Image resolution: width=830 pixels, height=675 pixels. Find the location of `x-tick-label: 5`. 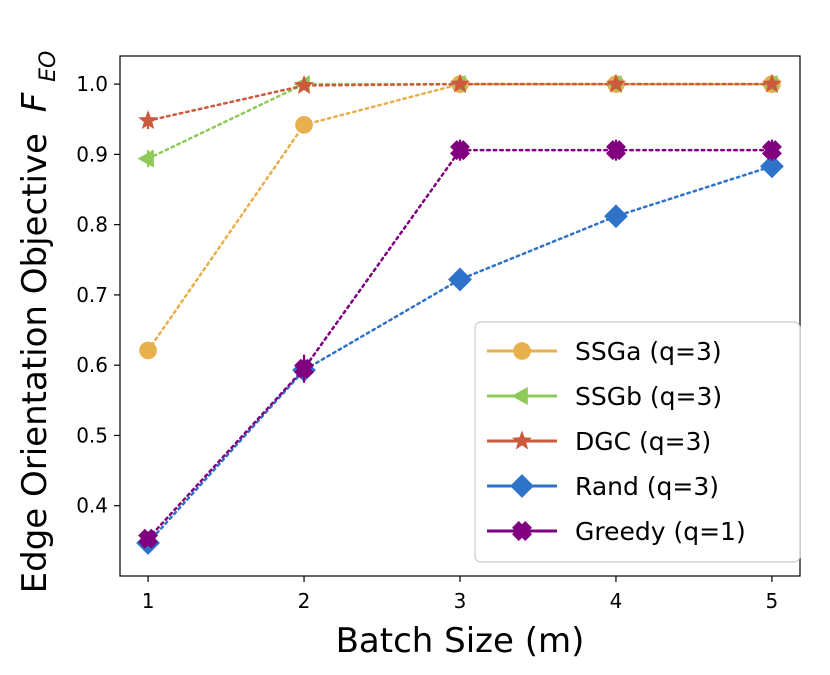

x-tick-label: 5 is located at coordinates (772, 601).